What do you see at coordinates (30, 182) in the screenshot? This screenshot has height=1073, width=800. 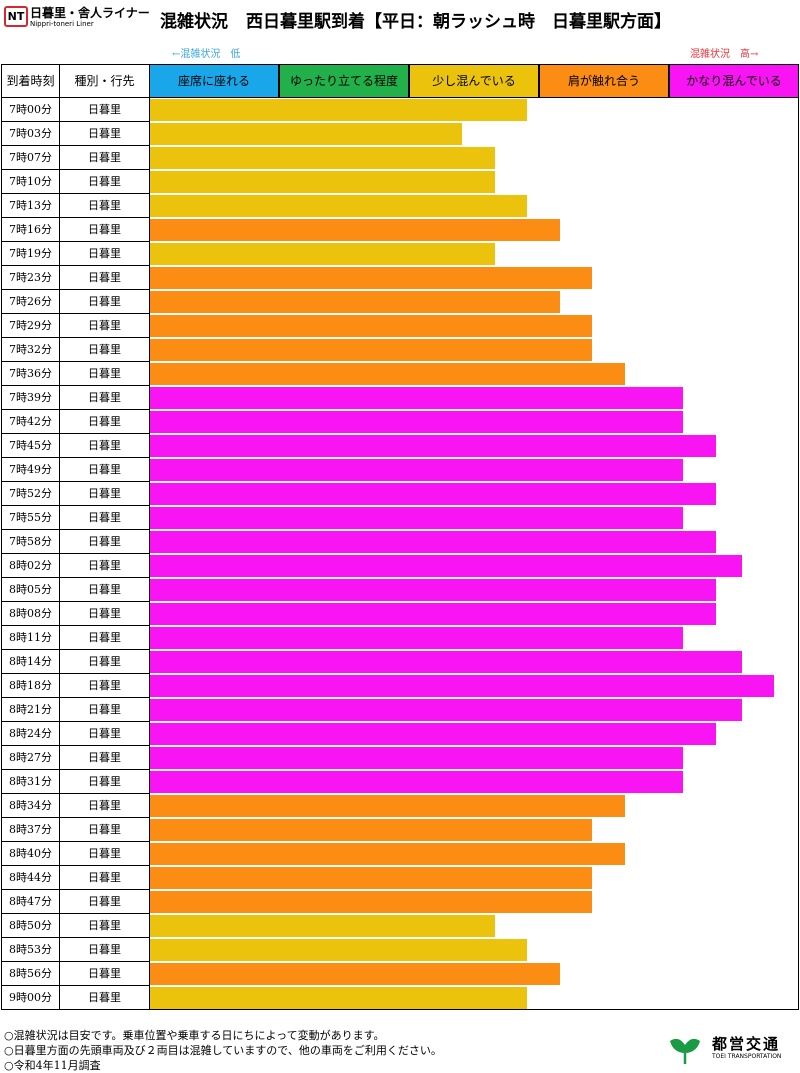 I see `arrival-time: 7時10分` at bounding box center [30, 182].